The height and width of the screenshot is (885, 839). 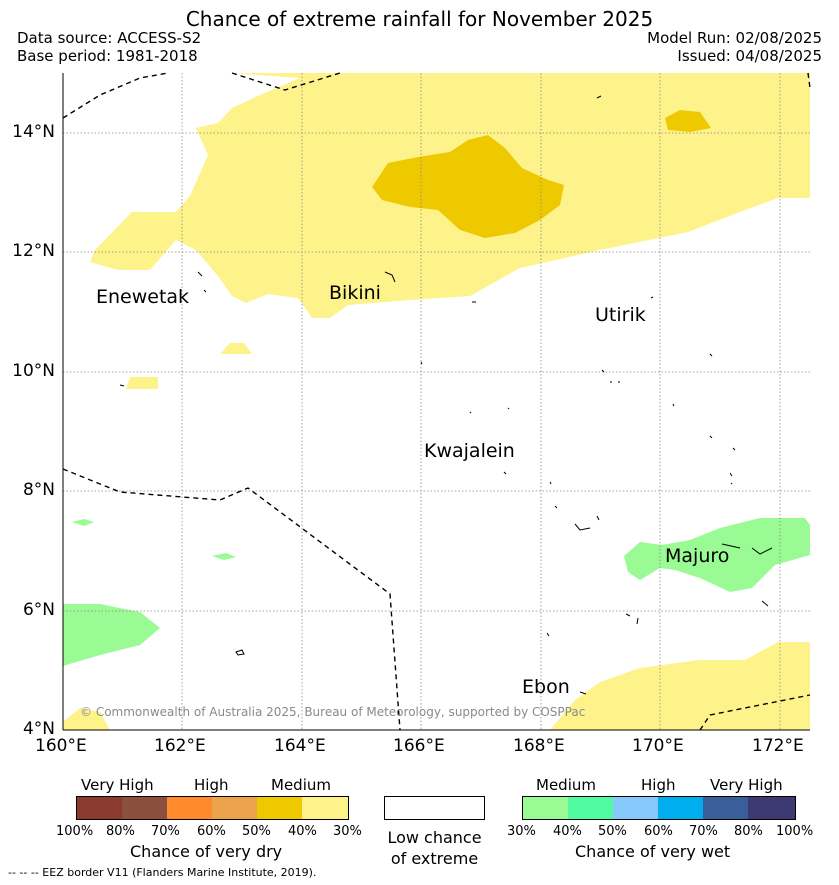 What do you see at coordinates (434, 837) in the screenshot?
I see `low-chance-line1: Low chance` at bounding box center [434, 837].